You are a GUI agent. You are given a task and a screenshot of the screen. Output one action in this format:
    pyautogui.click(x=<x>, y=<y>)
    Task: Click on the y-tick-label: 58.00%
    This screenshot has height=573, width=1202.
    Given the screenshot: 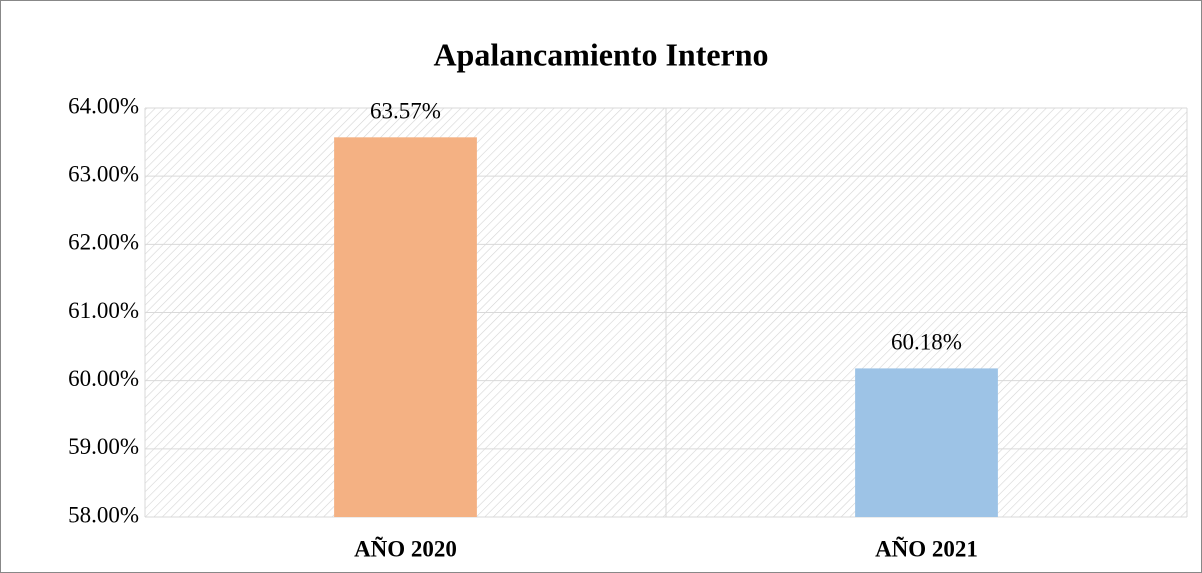 What is the action you would take?
    pyautogui.click(x=103, y=514)
    